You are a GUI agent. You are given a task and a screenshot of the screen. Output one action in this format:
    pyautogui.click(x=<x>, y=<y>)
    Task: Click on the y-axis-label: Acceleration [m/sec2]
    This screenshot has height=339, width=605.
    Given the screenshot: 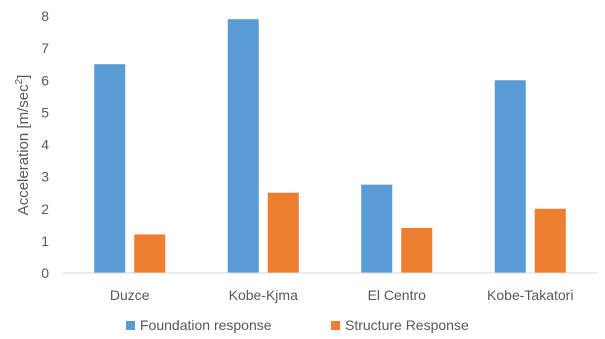 What is the action you would take?
    pyautogui.click(x=23, y=145)
    